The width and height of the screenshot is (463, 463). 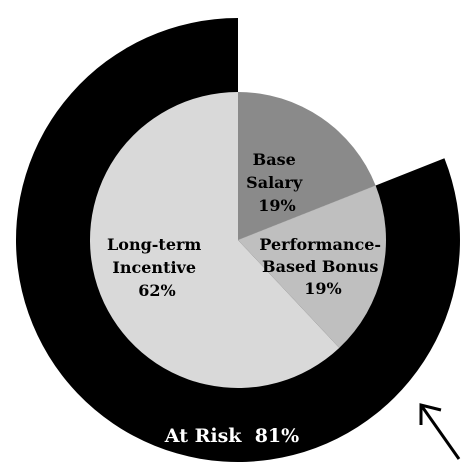 I want to click on arrow-icon, so click(x=440, y=431).